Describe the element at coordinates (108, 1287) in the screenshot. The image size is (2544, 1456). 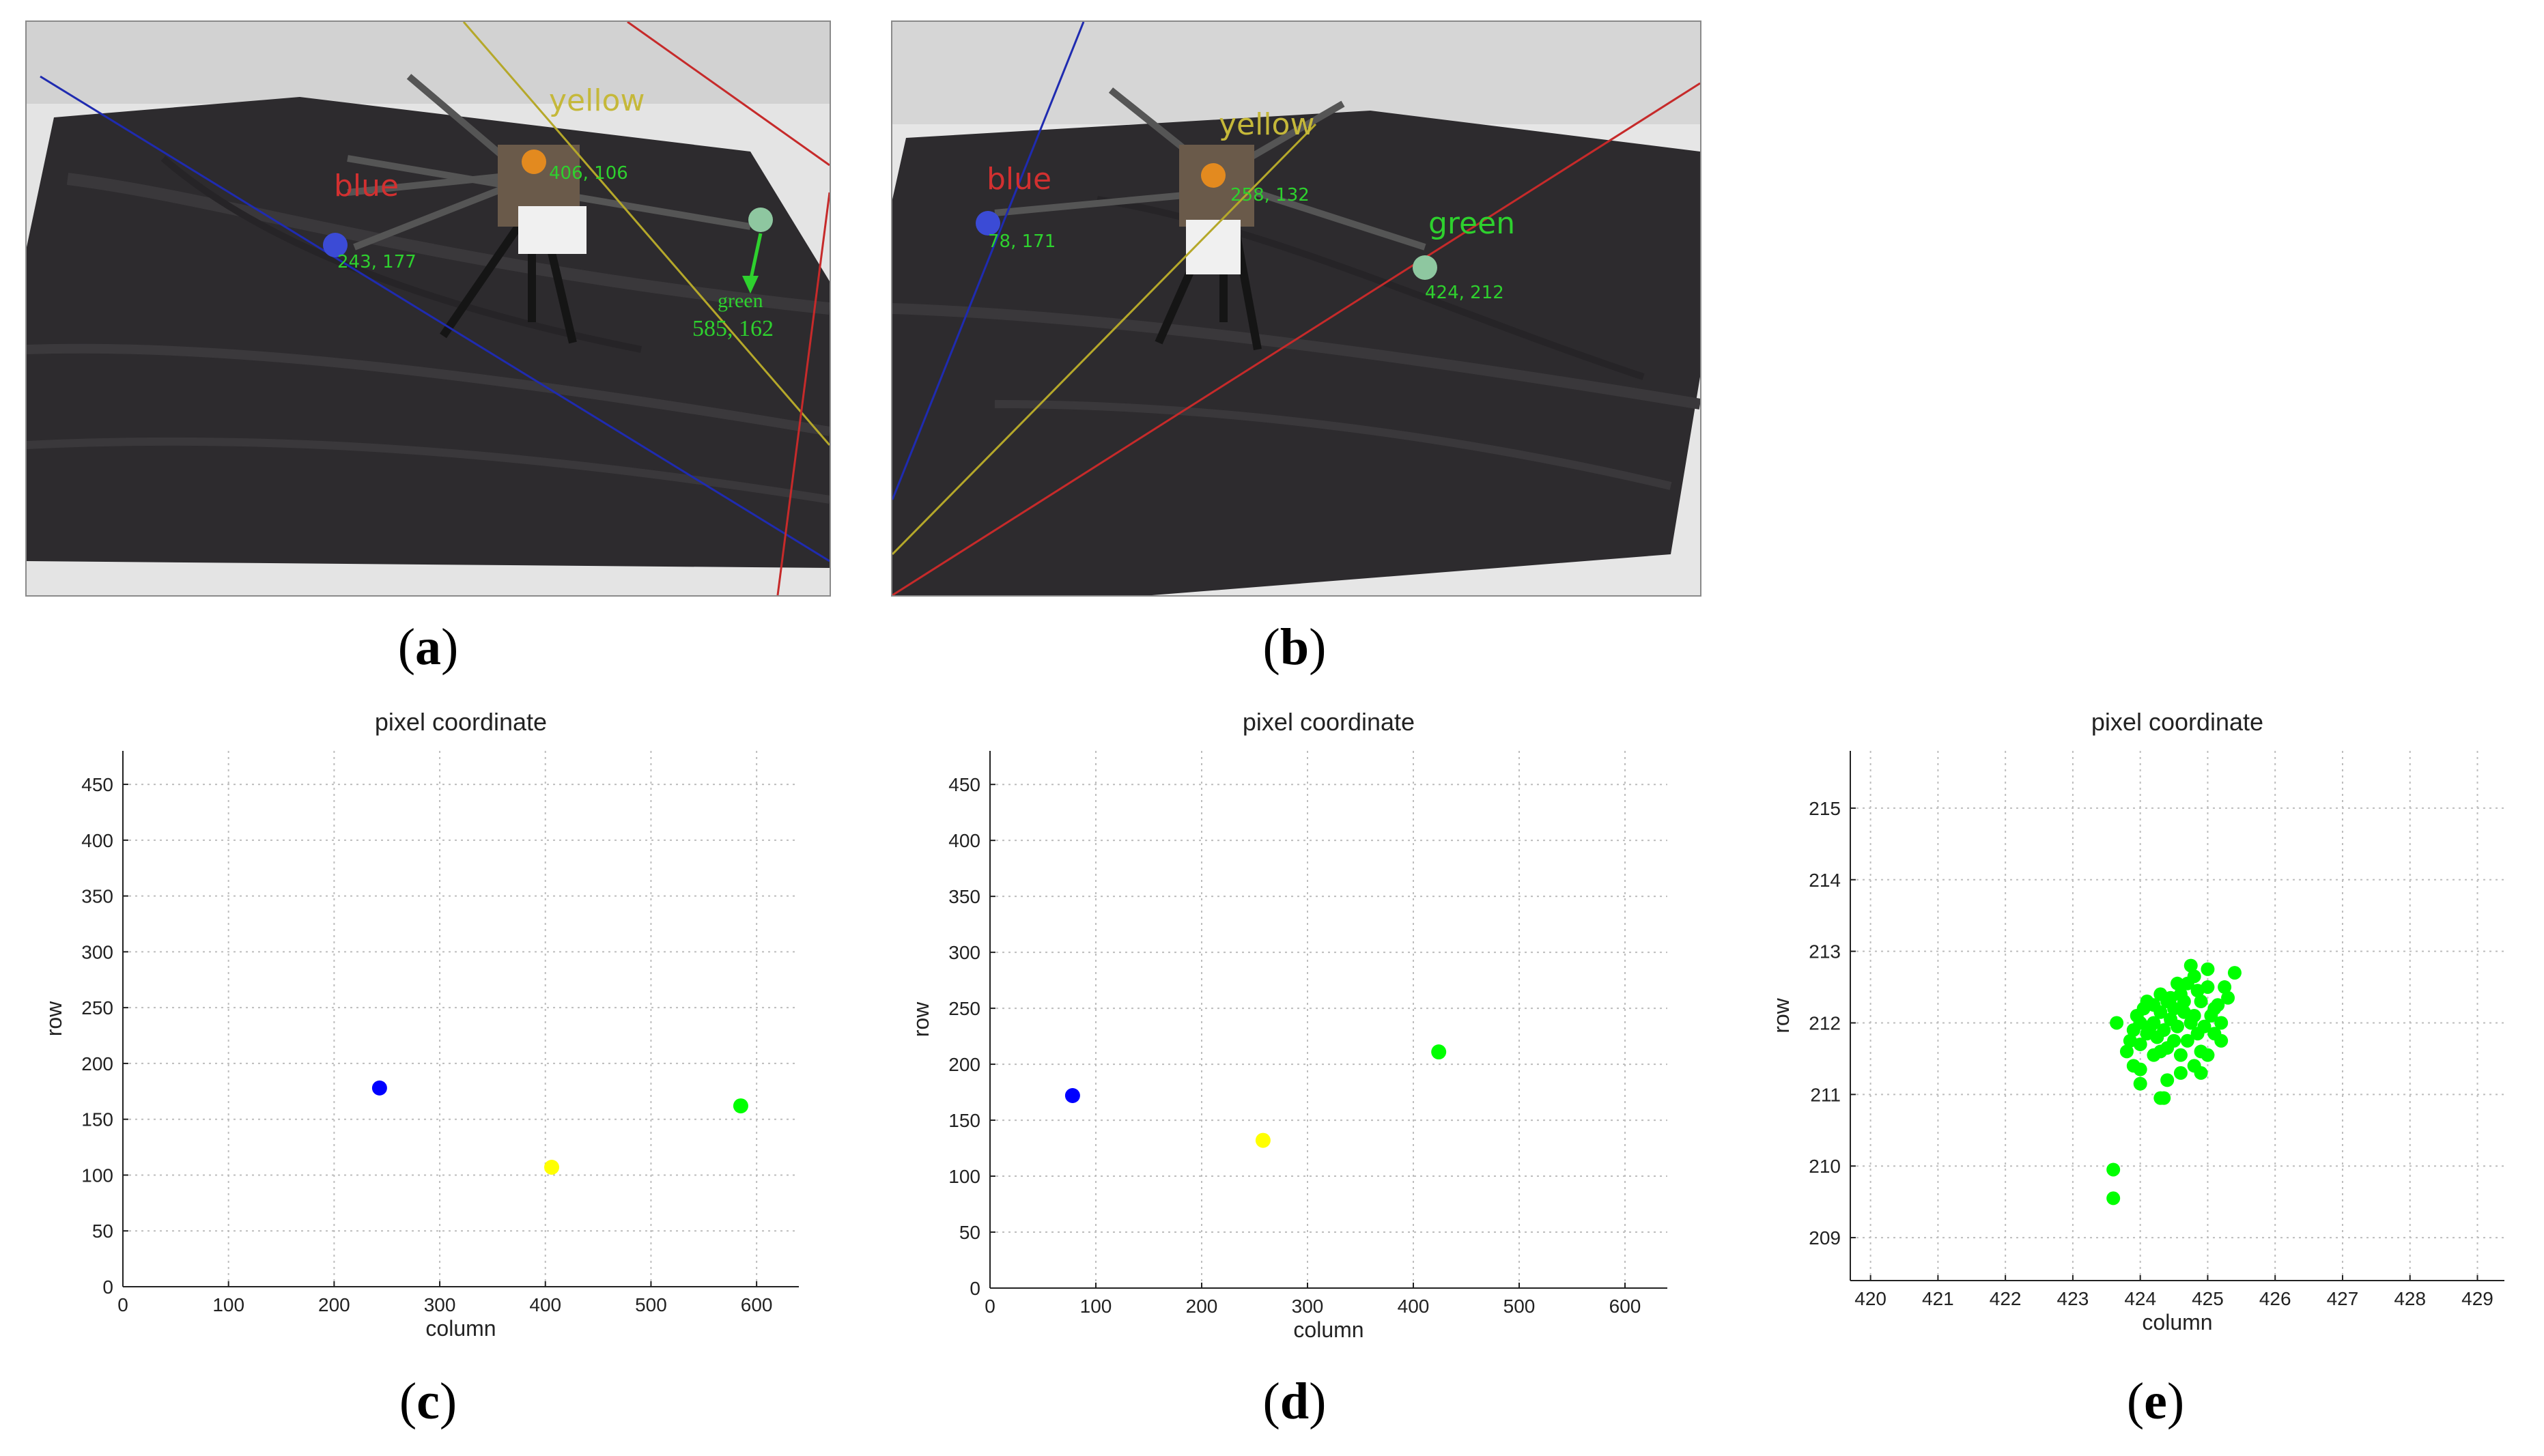
I see `chart-c-y-tick-label: 0` at that location.